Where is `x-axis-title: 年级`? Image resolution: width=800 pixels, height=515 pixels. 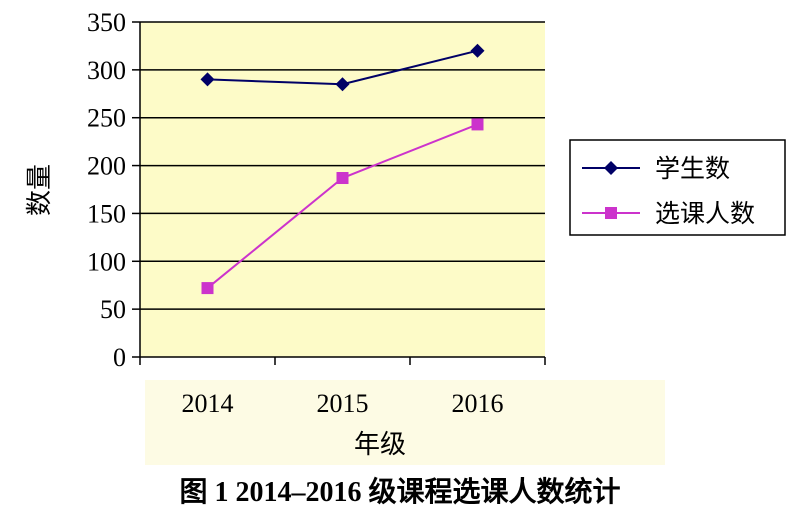
x-axis-title: 年级 is located at coordinates (380, 445).